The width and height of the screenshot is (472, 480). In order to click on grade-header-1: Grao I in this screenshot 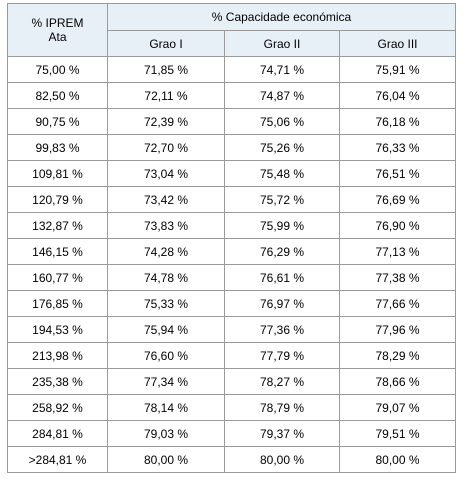, I will do `click(166, 43)`.